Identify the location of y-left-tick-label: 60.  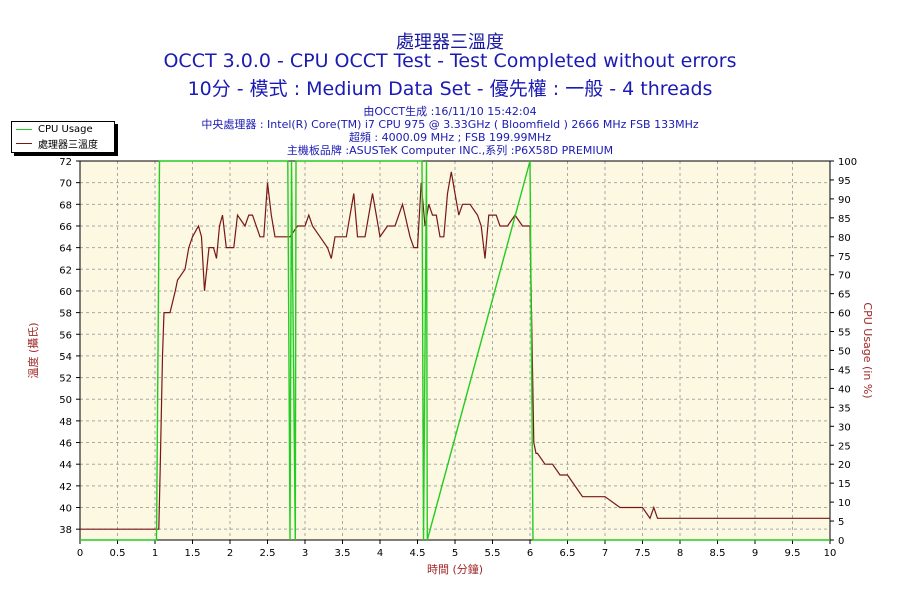
(65, 292).